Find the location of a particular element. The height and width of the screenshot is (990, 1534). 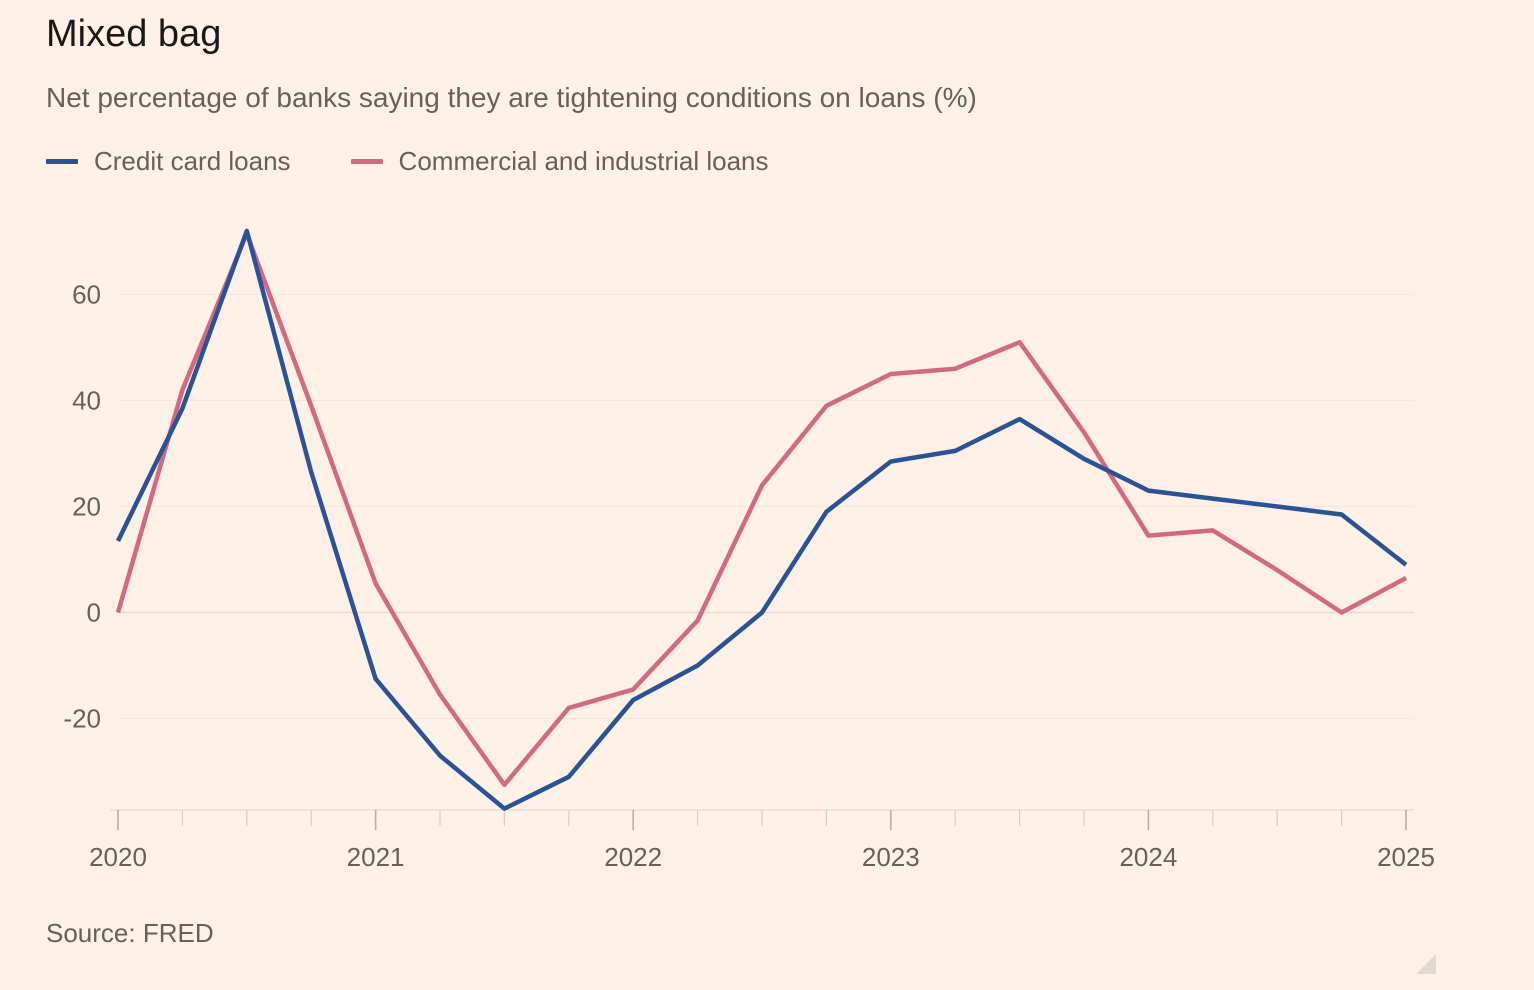

chart-title: Mixed bag is located at coordinates (134, 34).